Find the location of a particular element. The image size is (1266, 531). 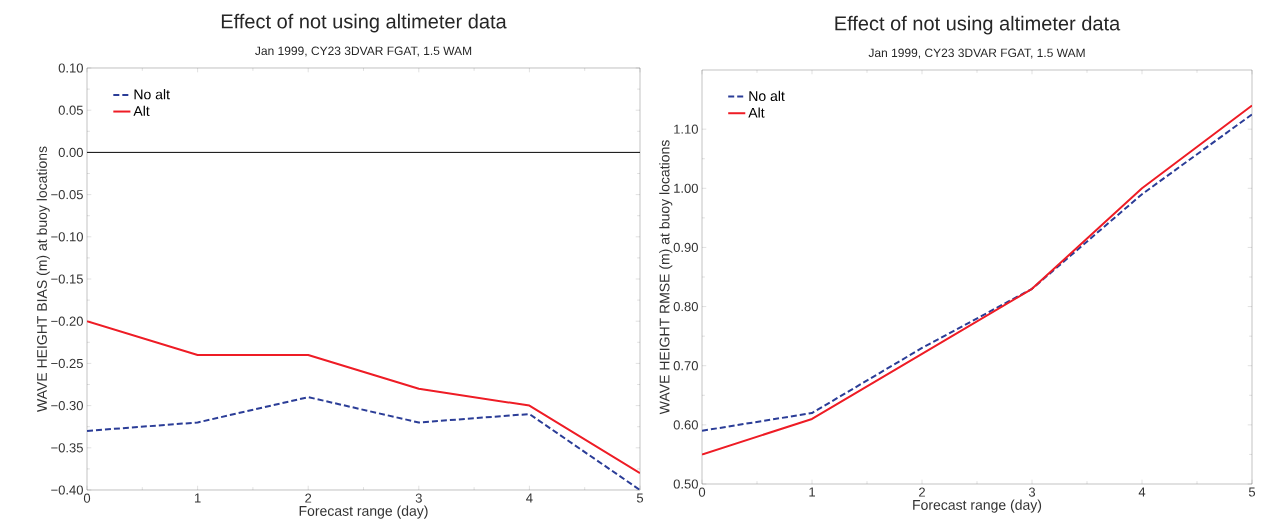

y-tick-label: 0.70 is located at coordinates (685, 366).